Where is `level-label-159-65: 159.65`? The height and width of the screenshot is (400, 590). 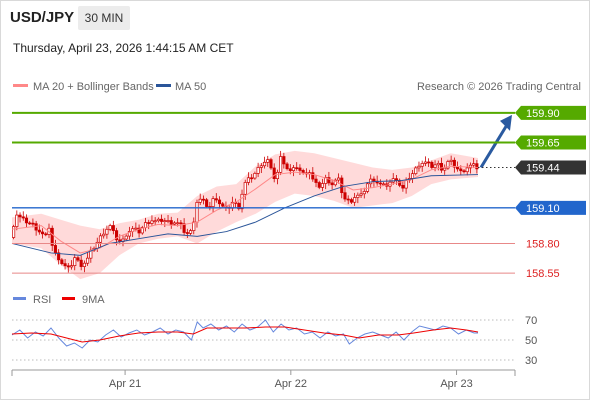 level-label-159-65: 159.65 is located at coordinates (543, 144).